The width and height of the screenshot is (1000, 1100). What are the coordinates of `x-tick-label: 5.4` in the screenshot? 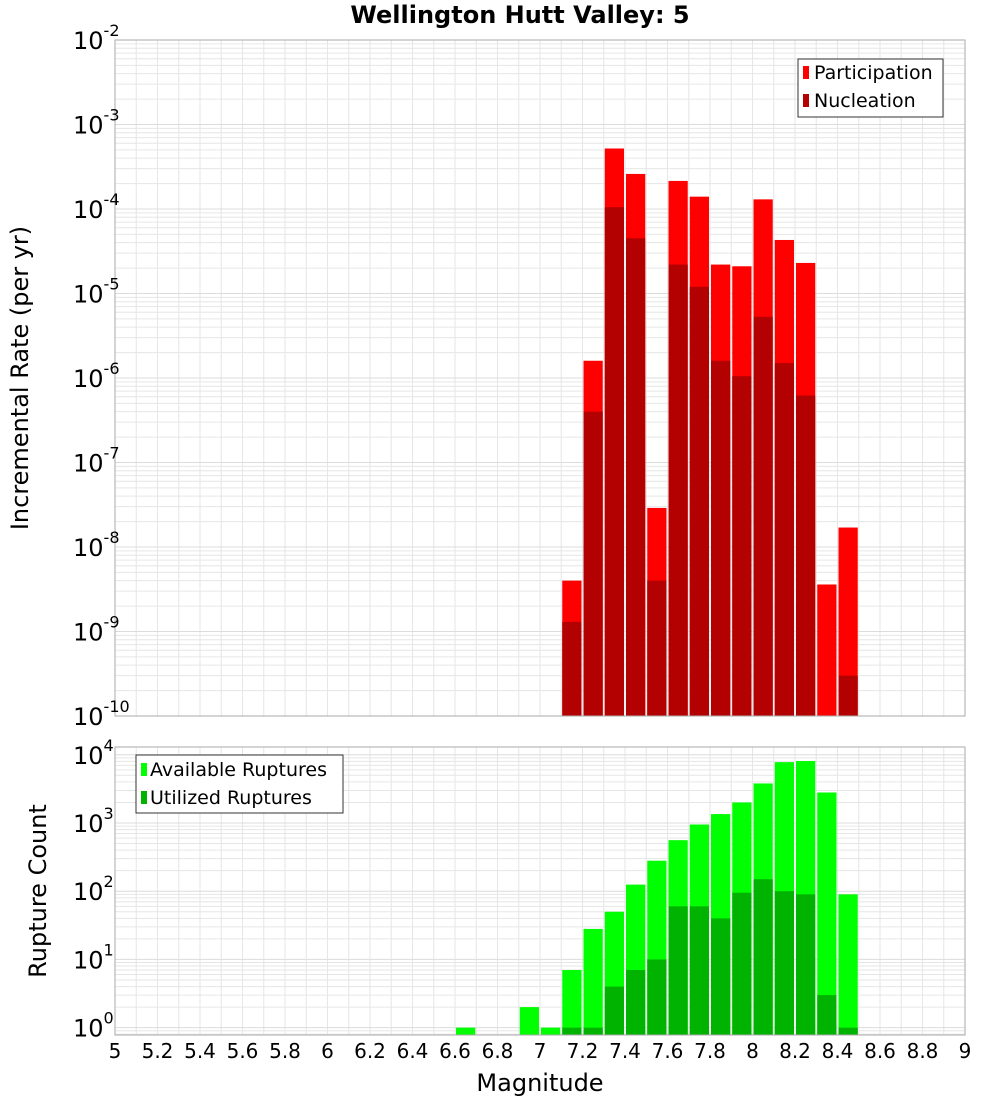 It's located at (200, 1051).